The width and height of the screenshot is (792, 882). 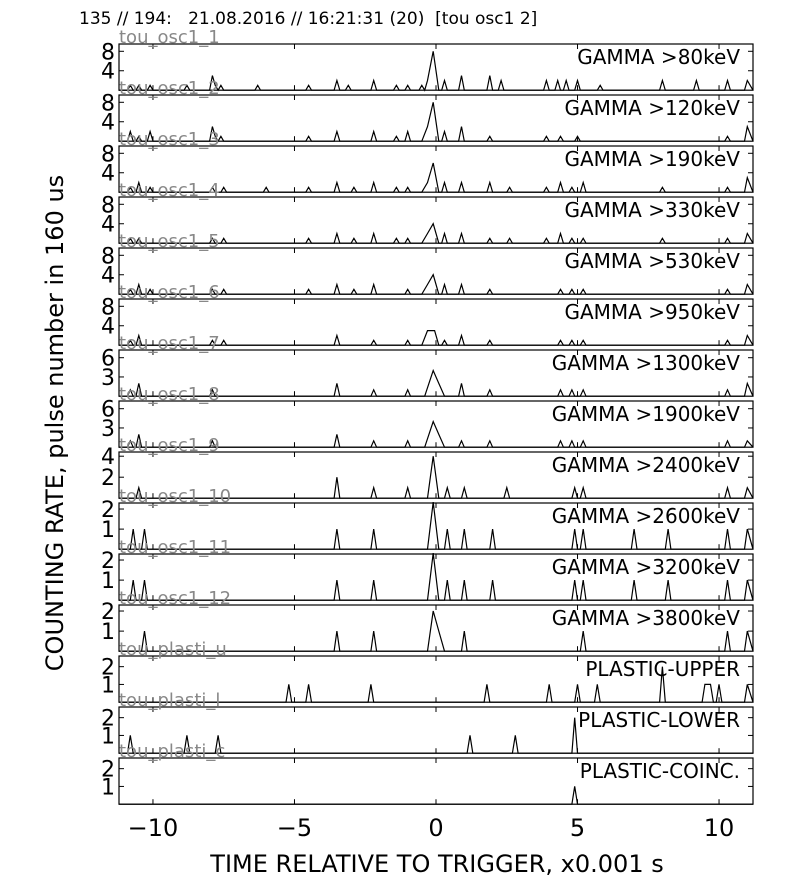 I want to click on panel-label: PLASTIC-UPPER, so click(x=662, y=669).